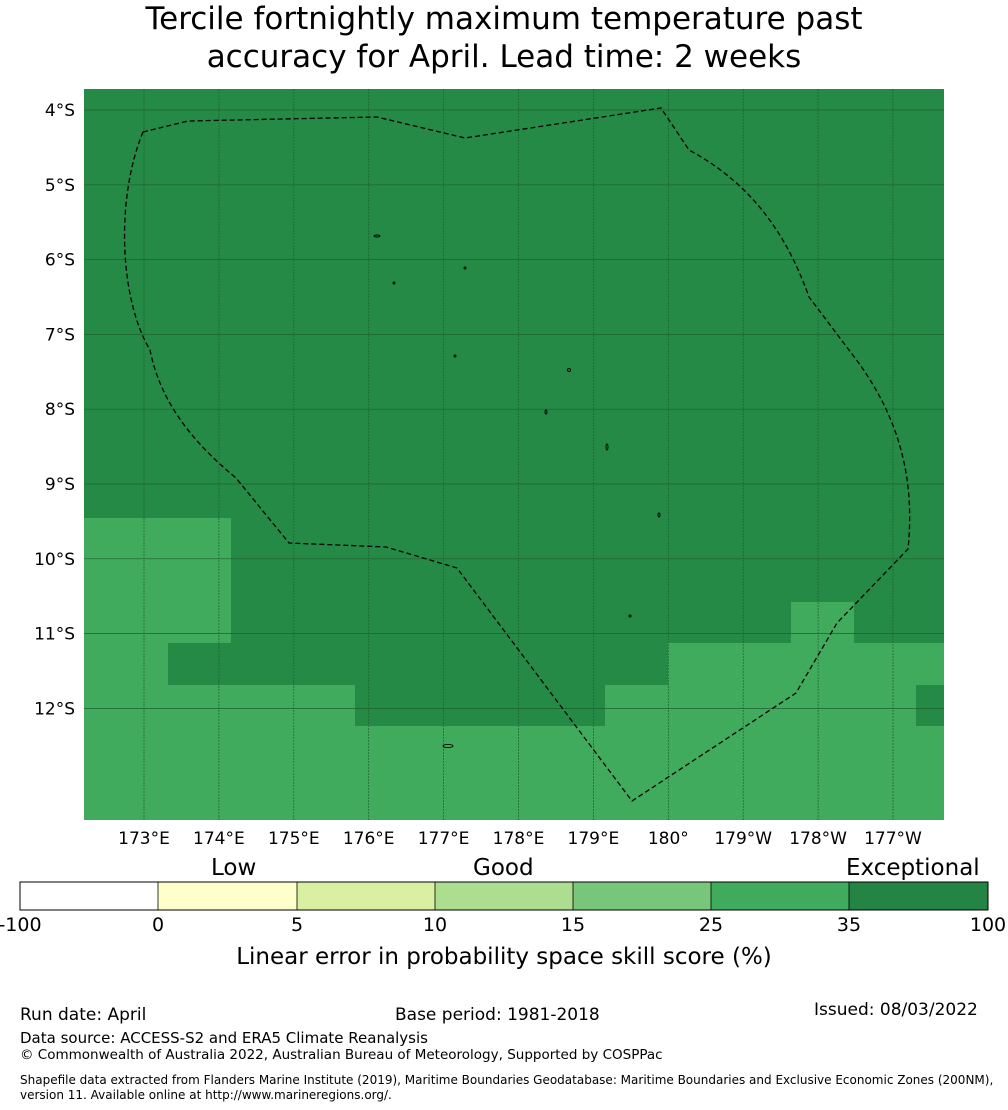 The height and width of the screenshot is (1110, 1008). Describe the element at coordinates (60, 410) in the screenshot. I see `latitude-label: 8°S` at that location.